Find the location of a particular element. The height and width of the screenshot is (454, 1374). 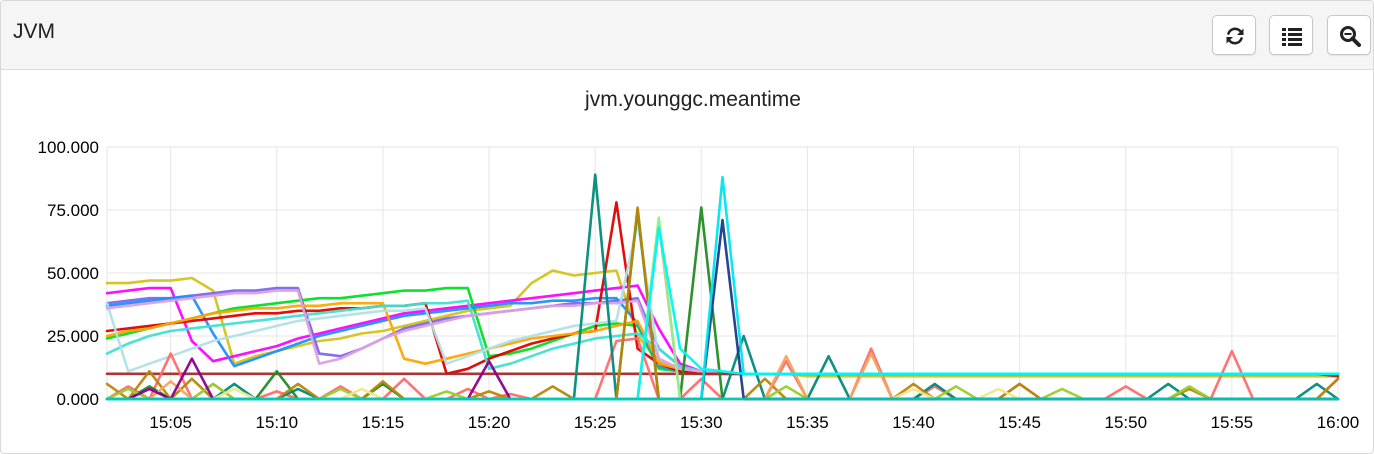

chart-title: jvm.younggc.meantime is located at coordinates (692, 99).